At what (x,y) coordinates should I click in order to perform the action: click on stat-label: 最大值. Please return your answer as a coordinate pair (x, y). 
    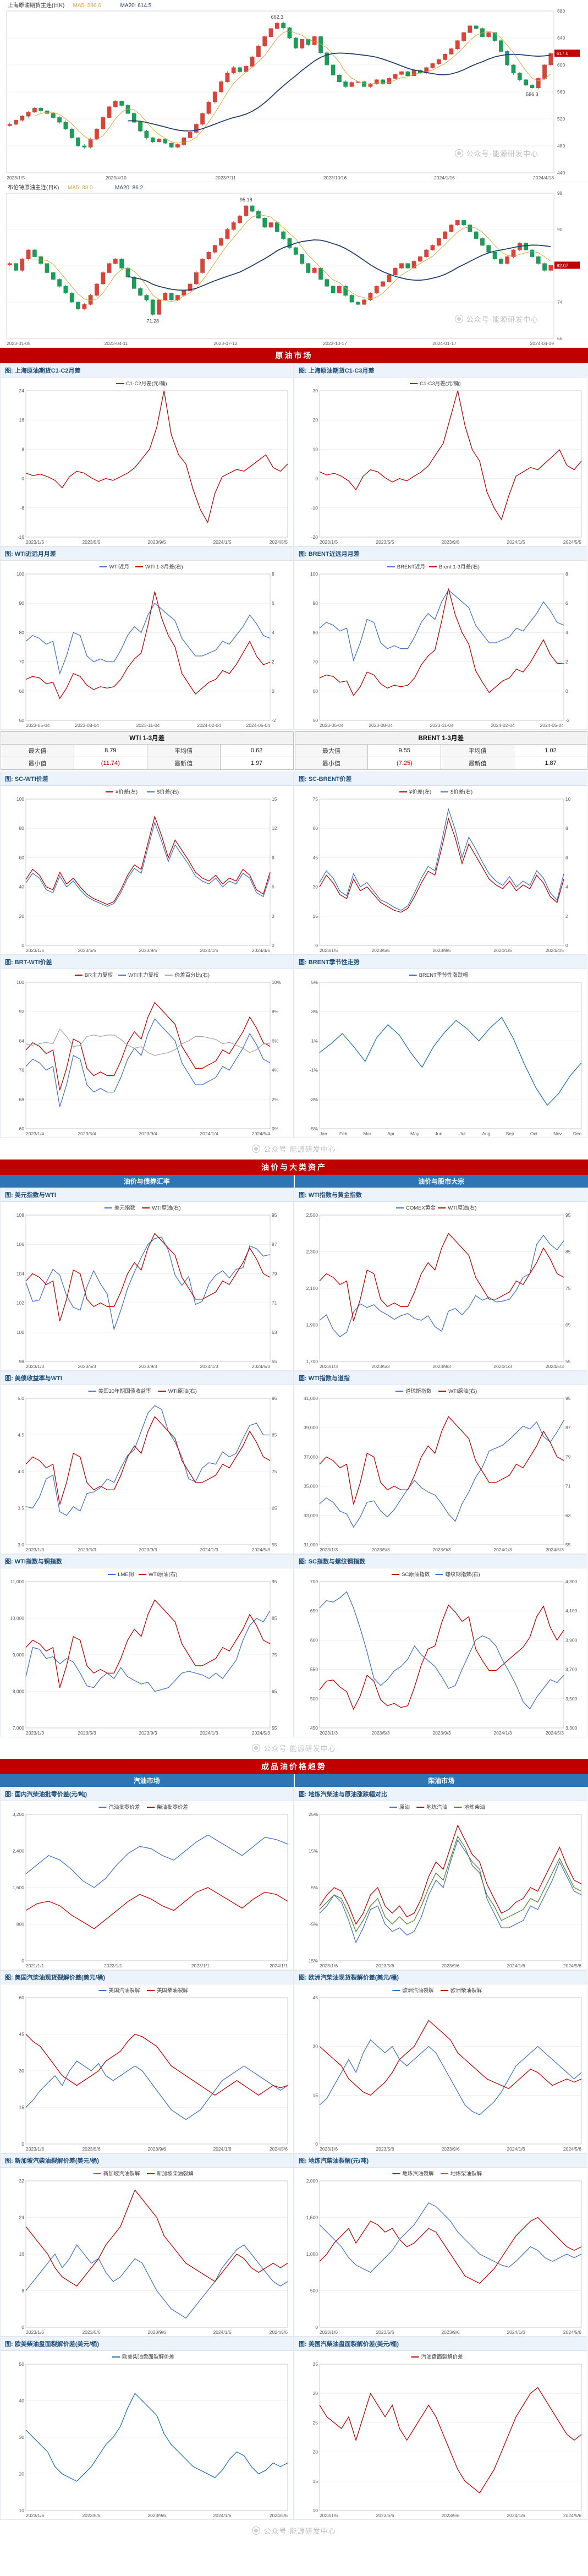
    Looking at the image, I should click on (37, 750).